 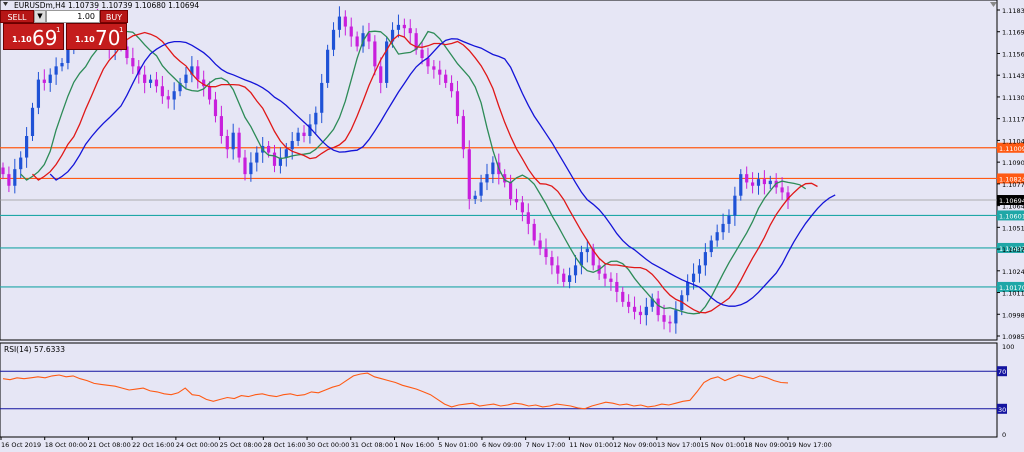 I want to click on time-tick-label: 18 Nov 09:00, so click(x=766, y=445).